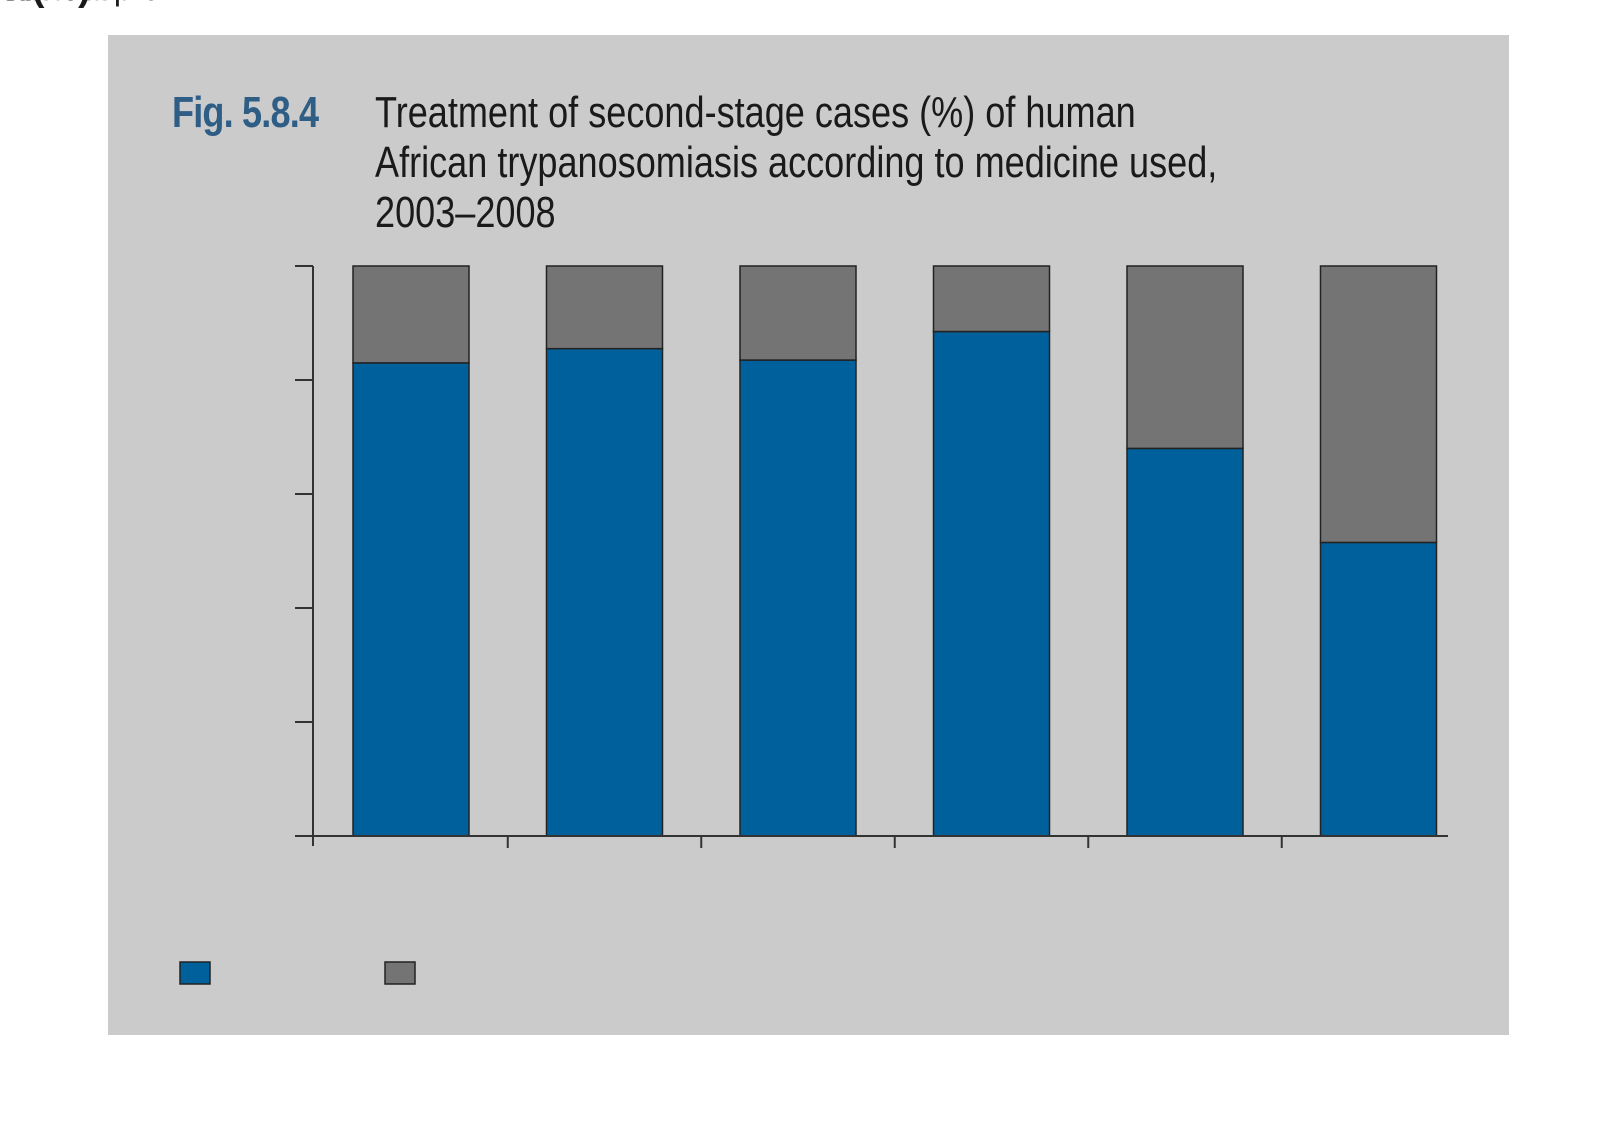 This screenshot has height=1122, width=1610. What do you see at coordinates (604, 307) in the screenshot?
I see `bar-eflornithine-2004` at bounding box center [604, 307].